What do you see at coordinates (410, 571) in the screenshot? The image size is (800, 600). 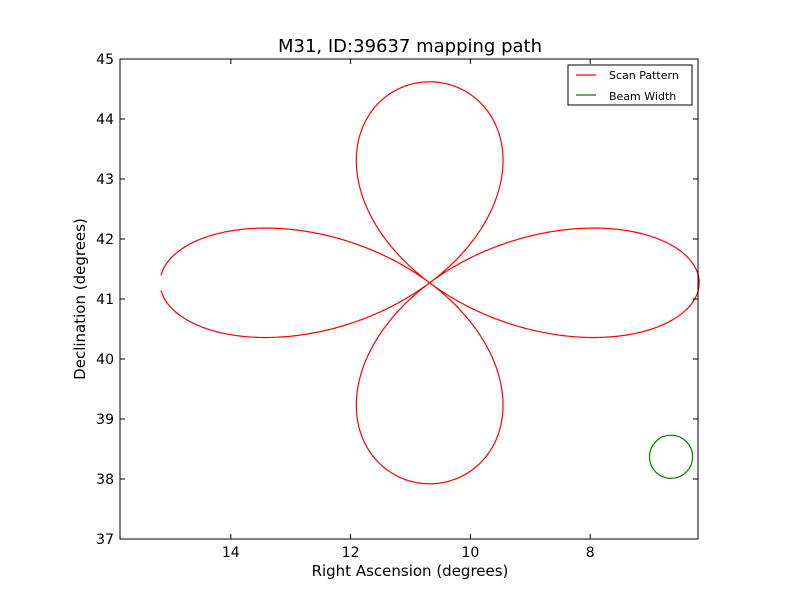 I see `x-axis-label: Right Ascension (degrees)` at bounding box center [410, 571].